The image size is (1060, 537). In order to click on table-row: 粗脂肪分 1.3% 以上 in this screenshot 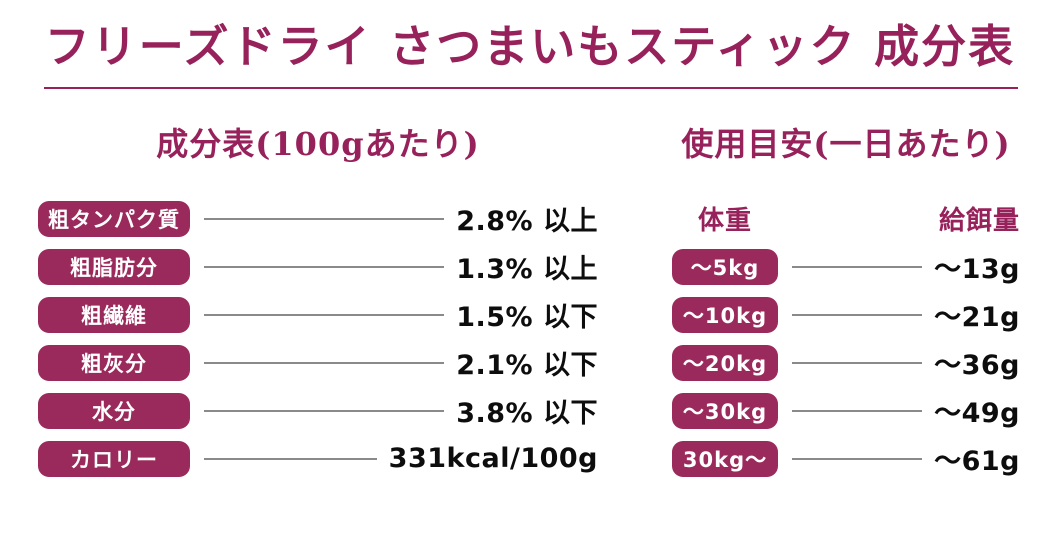, I will do `click(318, 266)`.